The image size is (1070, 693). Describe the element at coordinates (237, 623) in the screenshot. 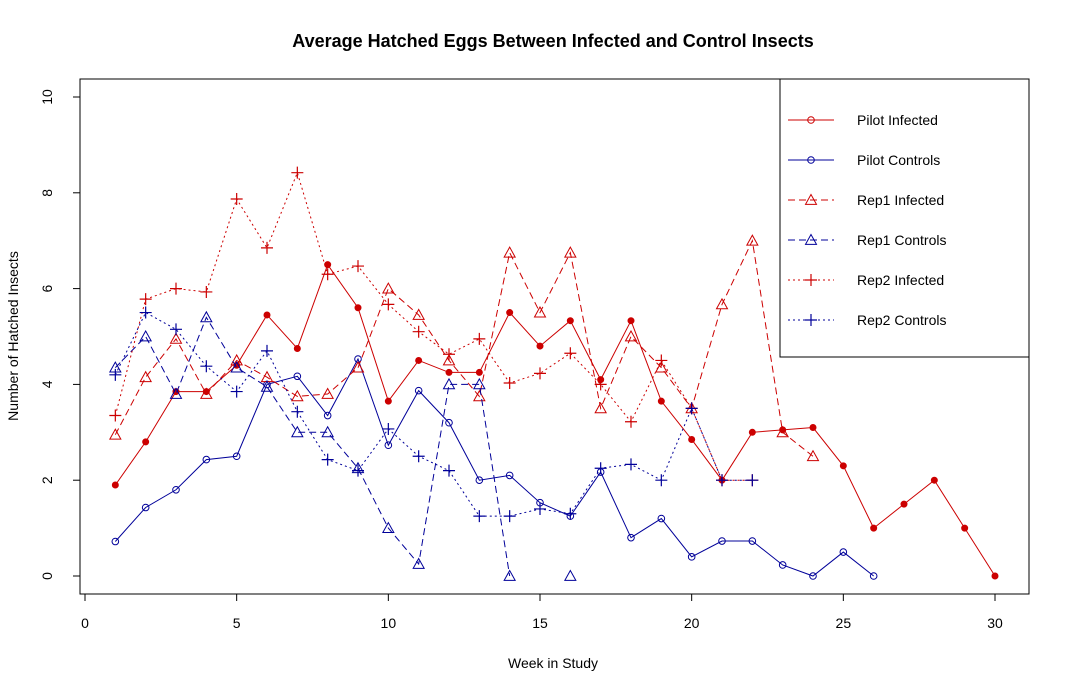

I see `x-tick-label: 5` at that location.